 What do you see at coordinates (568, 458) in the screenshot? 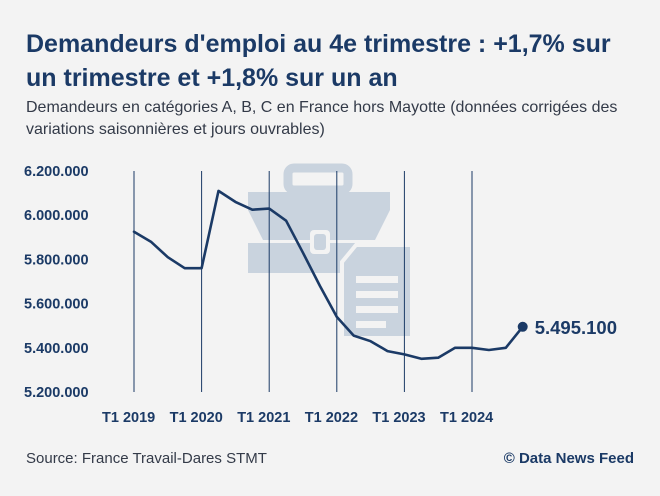
I see `copyright-note: © Data News Feed` at bounding box center [568, 458].